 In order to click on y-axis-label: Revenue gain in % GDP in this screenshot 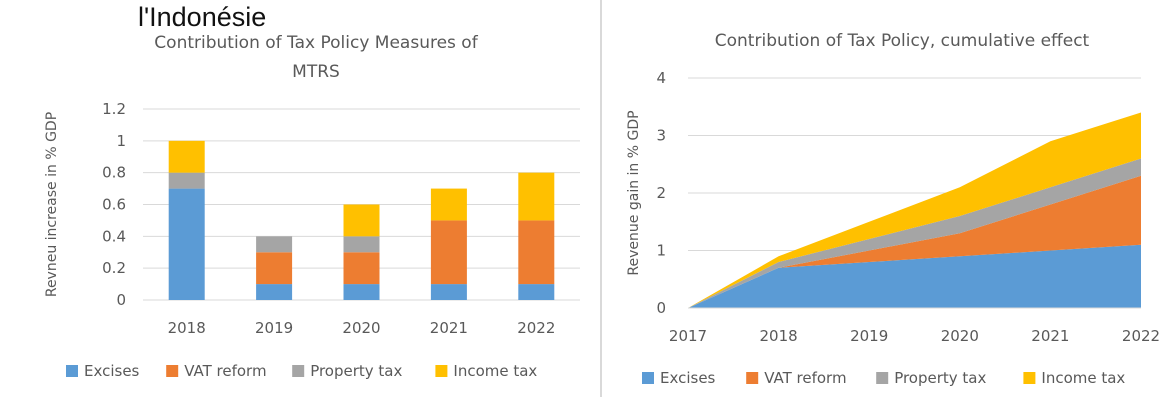, I will do `click(634, 192)`.